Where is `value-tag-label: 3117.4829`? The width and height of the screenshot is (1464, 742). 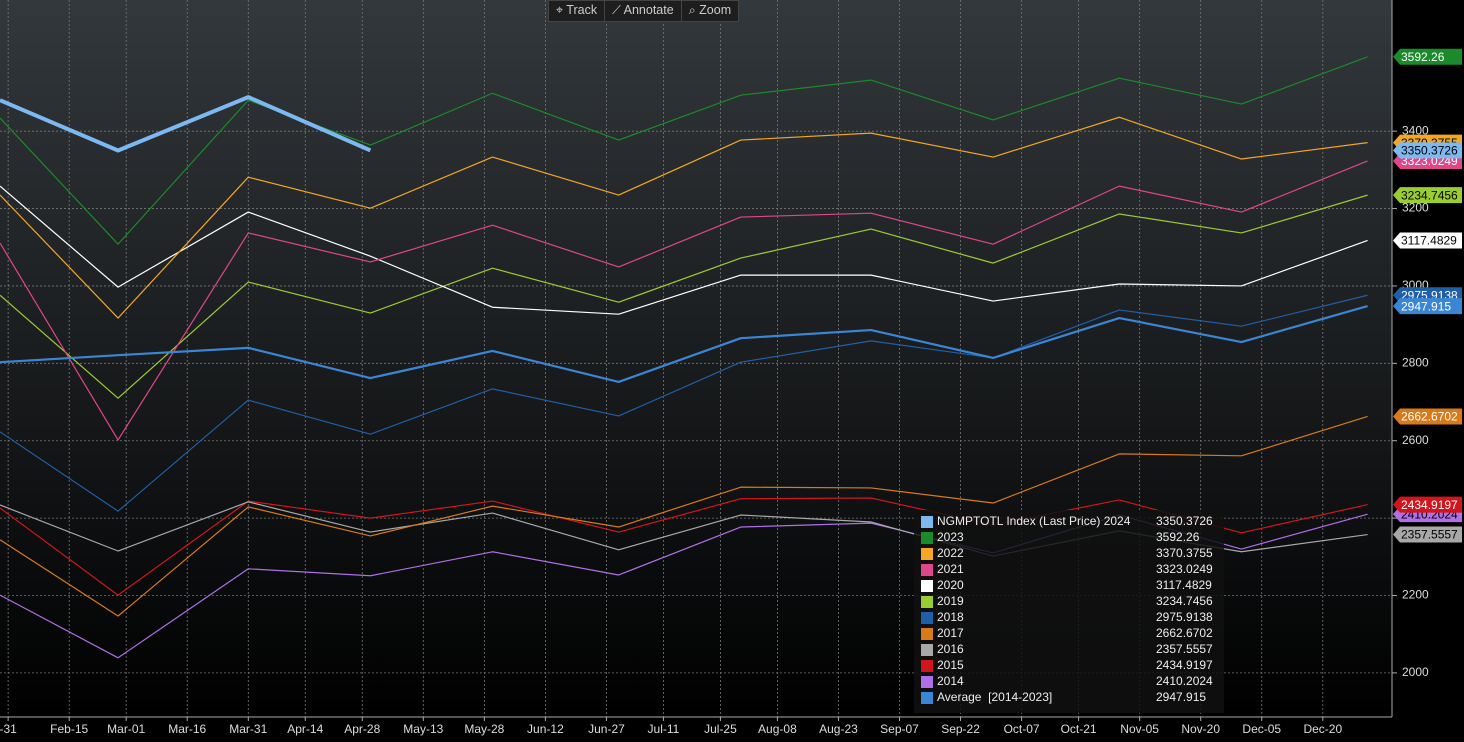 value-tag-label: 3117.4829 is located at coordinates (1429, 241).